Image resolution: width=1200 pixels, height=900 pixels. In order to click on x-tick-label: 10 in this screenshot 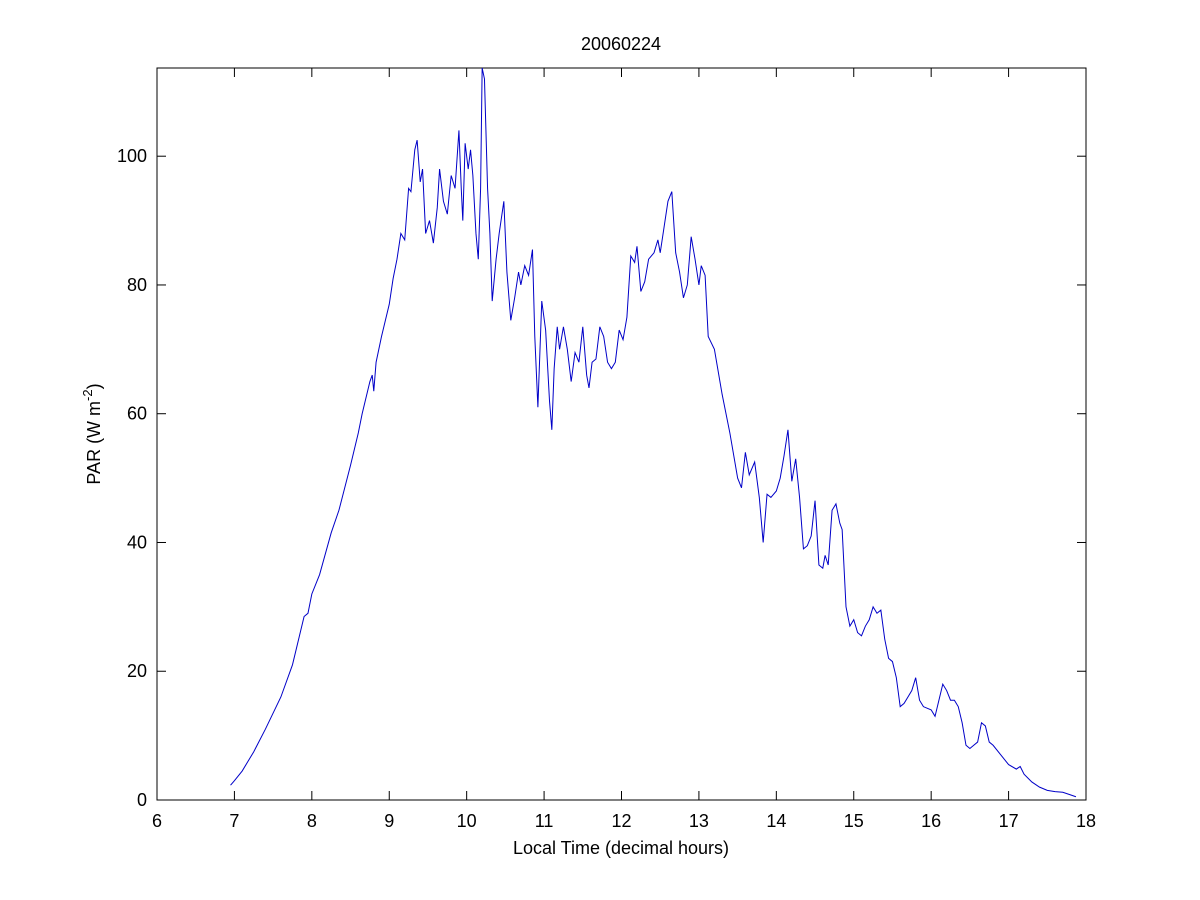, I will do `click(467, 821)`.